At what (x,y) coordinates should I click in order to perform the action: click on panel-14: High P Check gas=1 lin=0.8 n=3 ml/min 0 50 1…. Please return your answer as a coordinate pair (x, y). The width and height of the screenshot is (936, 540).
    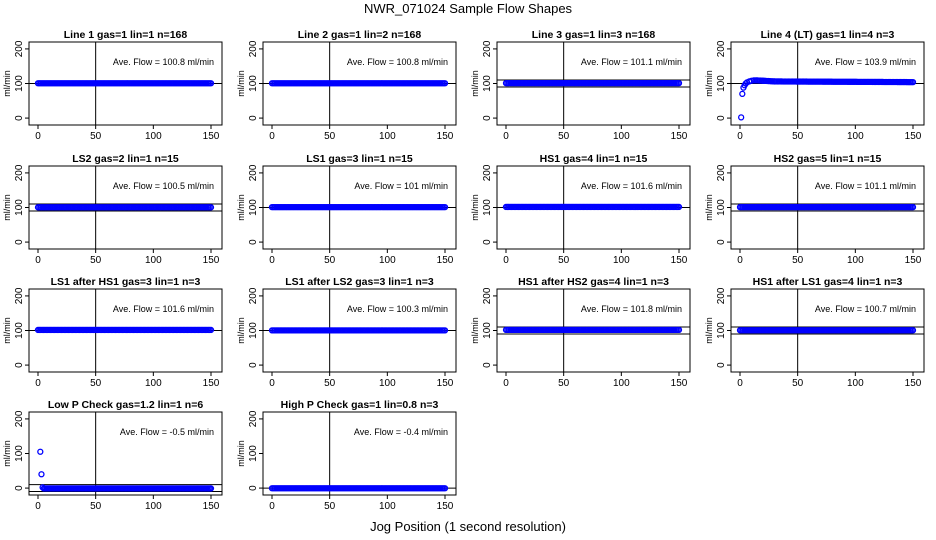
    Looking at the image, I should click on (346, 455).